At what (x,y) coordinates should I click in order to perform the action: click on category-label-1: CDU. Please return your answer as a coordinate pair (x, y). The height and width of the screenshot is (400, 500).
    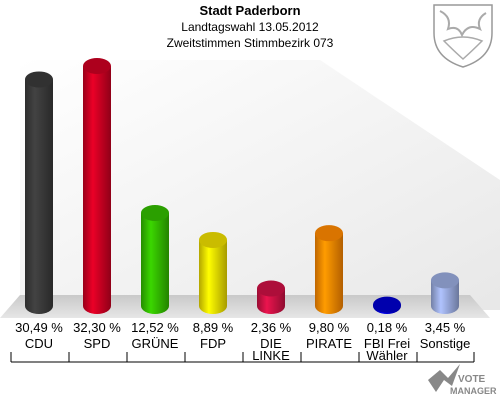
    Looking at the image, I should click on (39, 343).